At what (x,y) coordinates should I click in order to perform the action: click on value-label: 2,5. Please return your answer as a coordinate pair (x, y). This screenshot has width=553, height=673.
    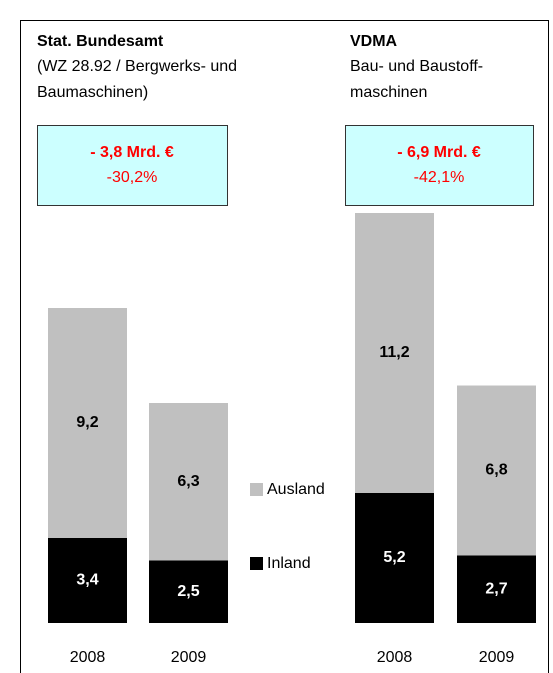
    Looking at the image, I should click on (188, 591).